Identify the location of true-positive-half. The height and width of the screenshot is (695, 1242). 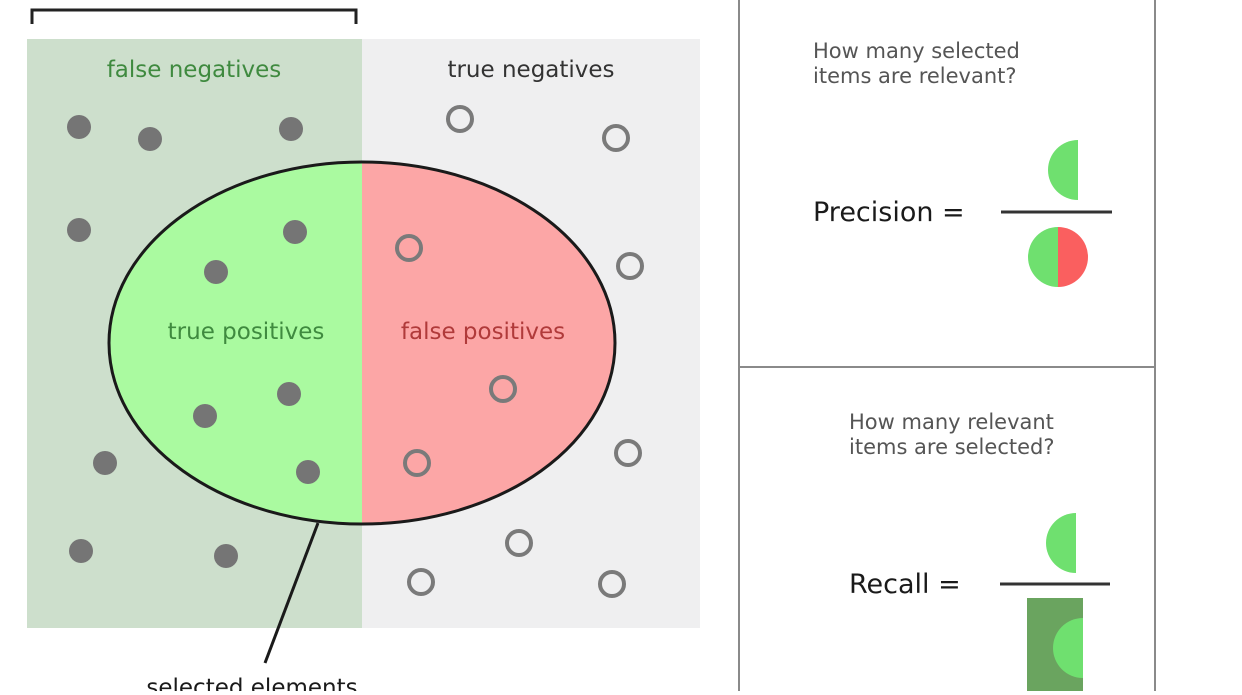
(235, 343).